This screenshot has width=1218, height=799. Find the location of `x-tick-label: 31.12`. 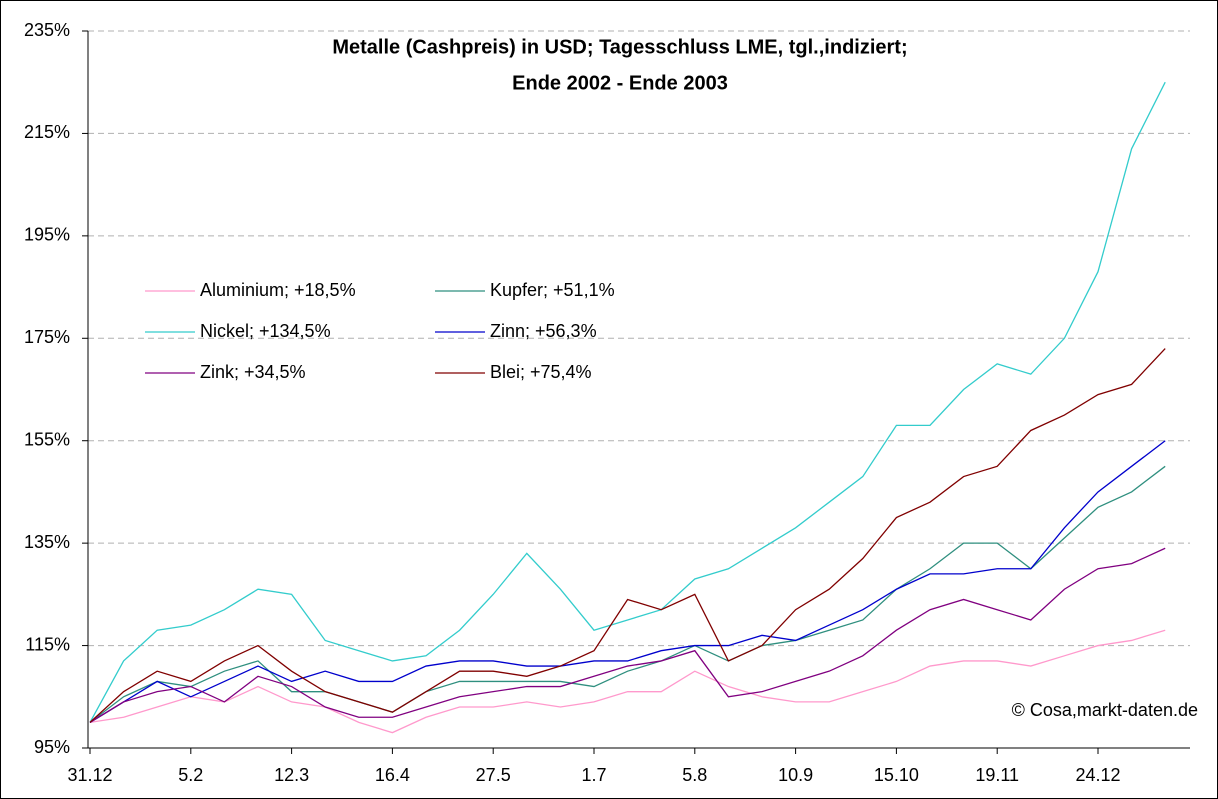

x-tick-label: 31.12 is located at coordinates (89, 775).